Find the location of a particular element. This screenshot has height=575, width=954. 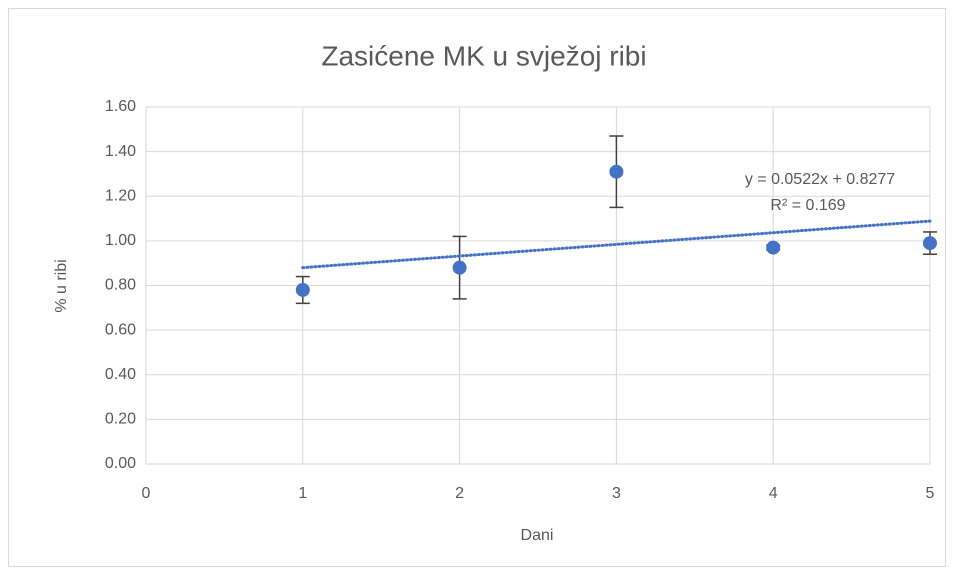

y-tick-label: 1.00 is located at coordinates (120, 240).